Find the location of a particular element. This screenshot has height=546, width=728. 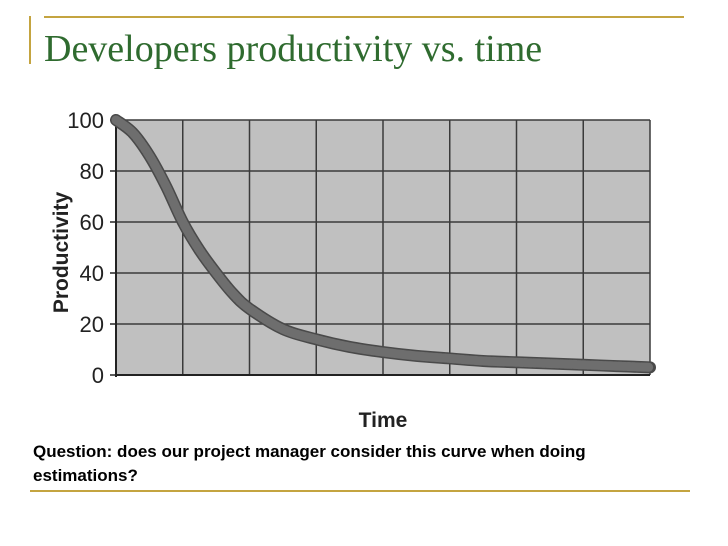

bottom-rule is located at coordinates (360, 491).